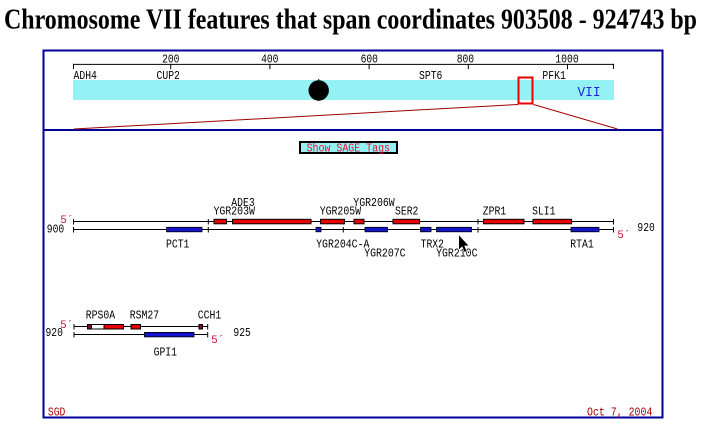 Image resolution: width=710 pixels, height=433 pixels. Describe the element at coordinates (369, 59) in the screenshot. I see `svg-text: 600` at that location.